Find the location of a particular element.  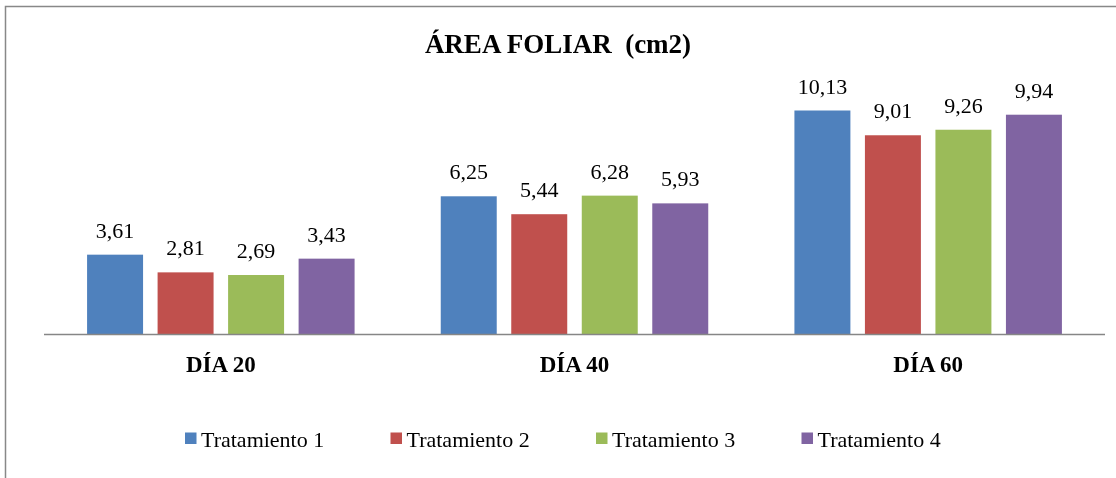

legend-label: Tratamiento 3 is located at coordinates (674, 439).